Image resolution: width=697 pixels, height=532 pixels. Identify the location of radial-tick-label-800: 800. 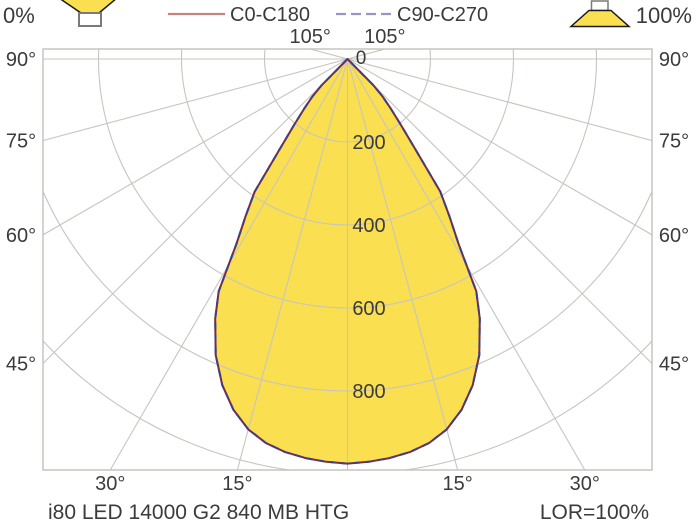
(368, 392).